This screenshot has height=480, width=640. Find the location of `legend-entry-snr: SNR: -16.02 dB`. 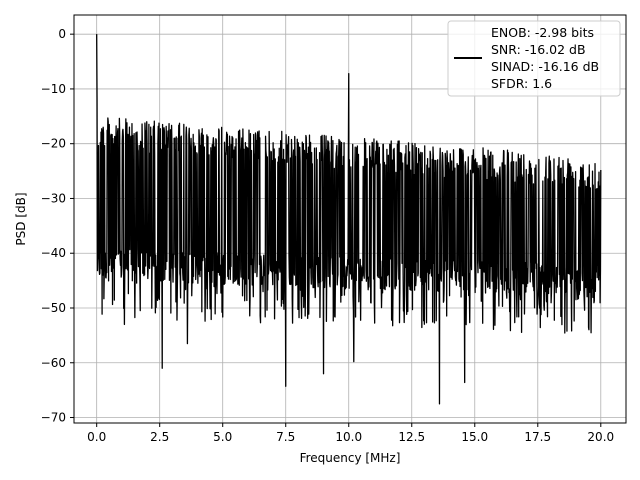

legend-entry-snr: SNR: -16.02 dB is located at coordinates (538, 49).